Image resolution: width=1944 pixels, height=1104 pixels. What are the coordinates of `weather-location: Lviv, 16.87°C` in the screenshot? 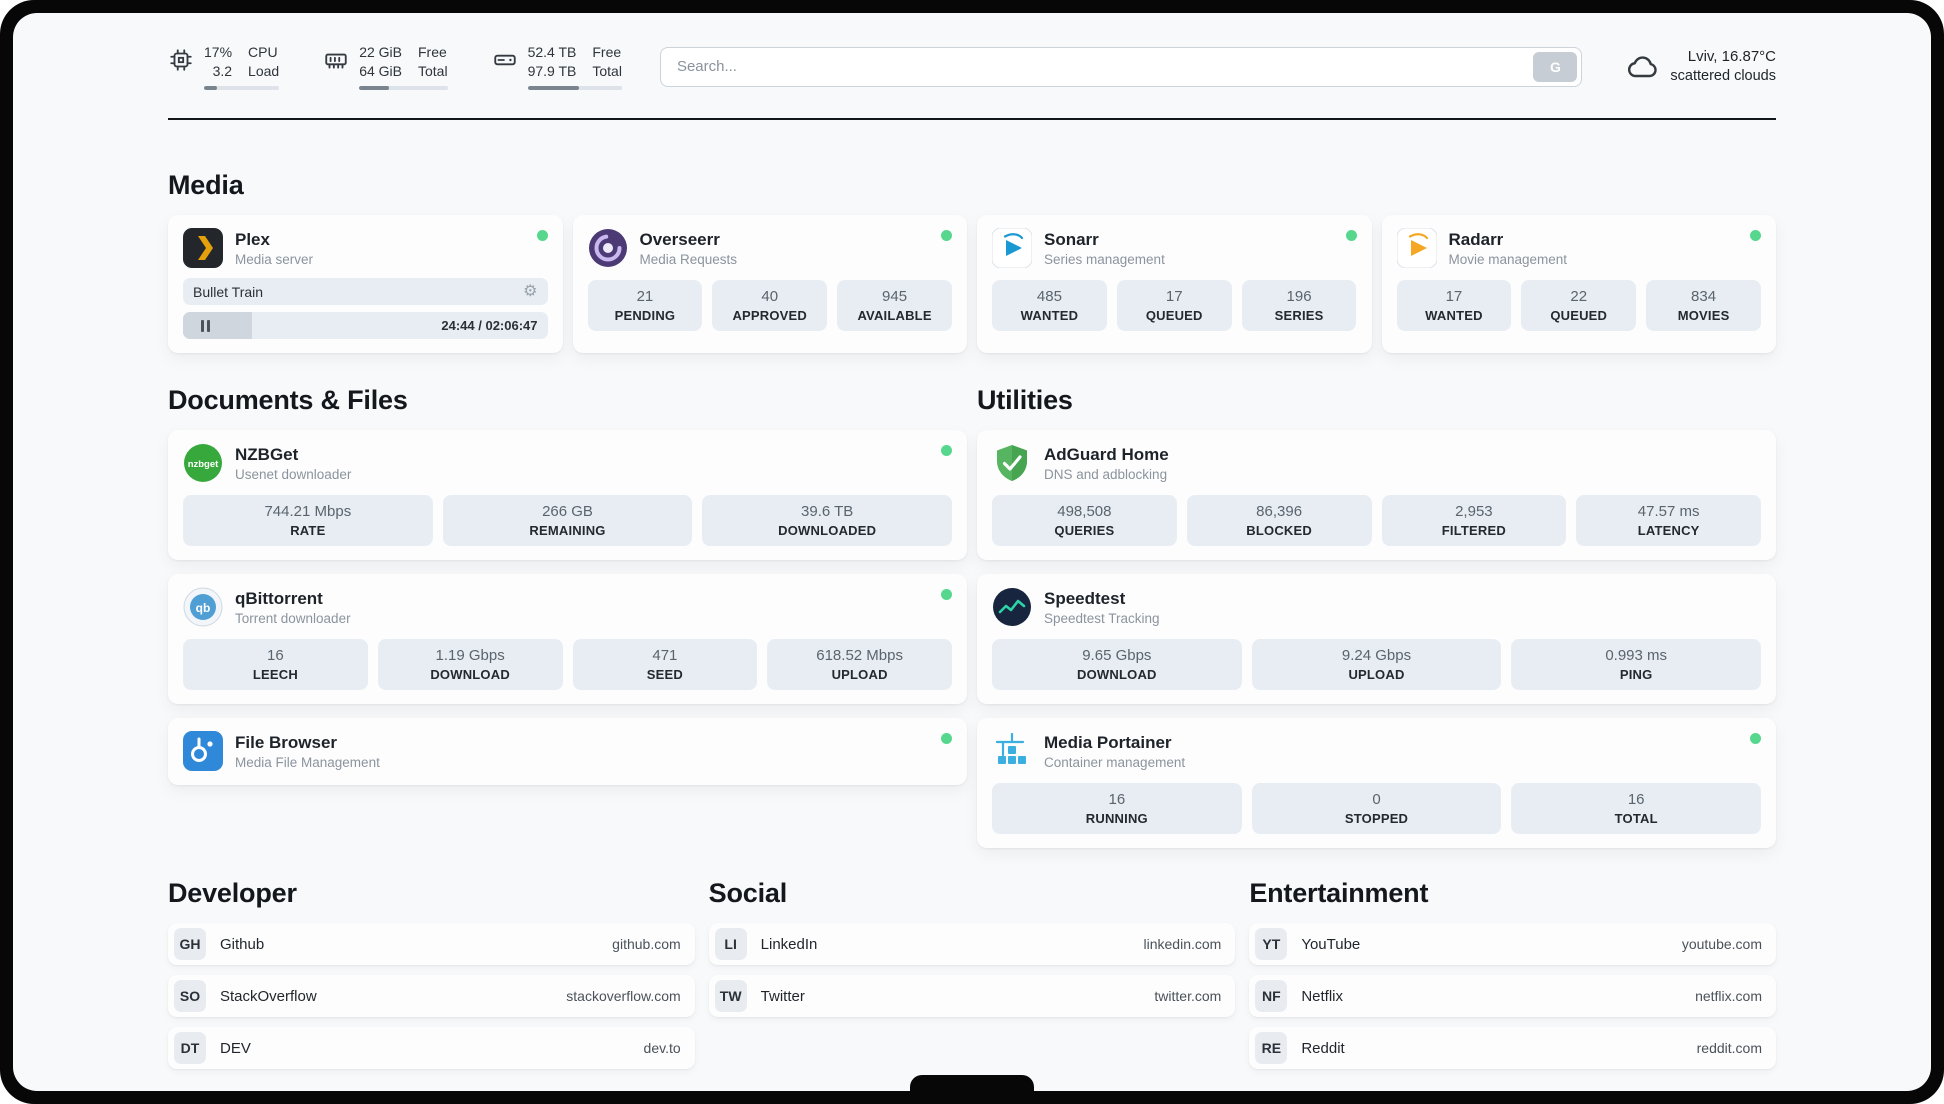 It's located at (1731, 56).